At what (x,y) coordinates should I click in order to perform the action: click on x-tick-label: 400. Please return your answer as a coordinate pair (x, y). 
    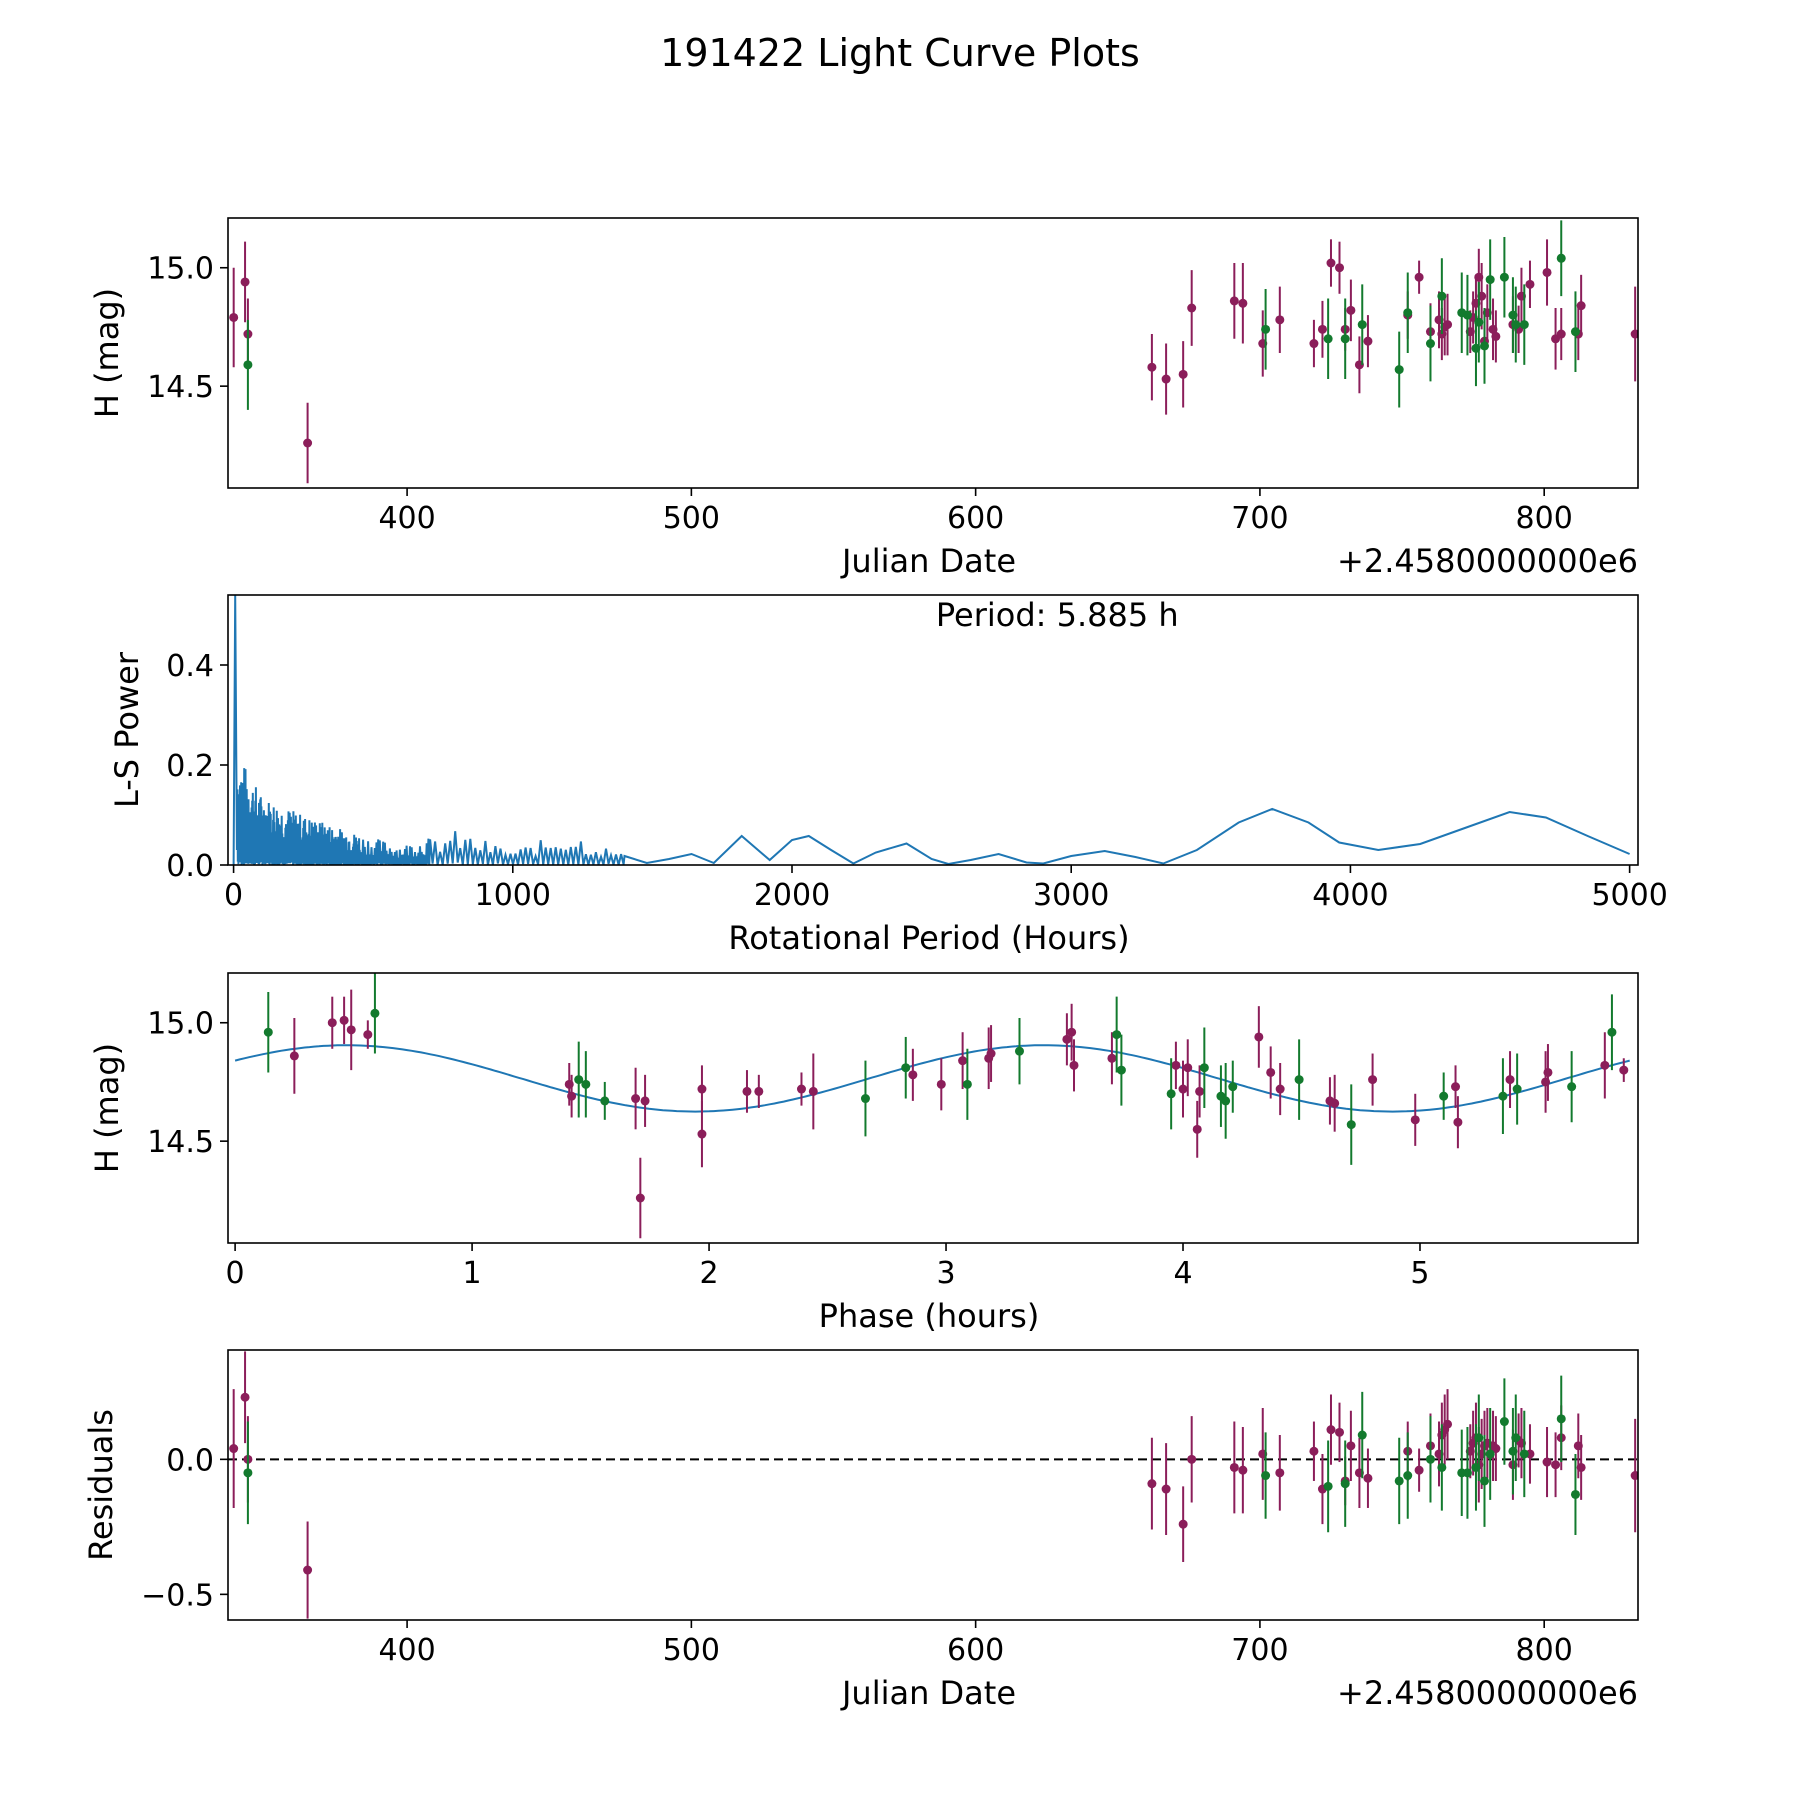
    Looking at the image, I should click on (406, 1650).